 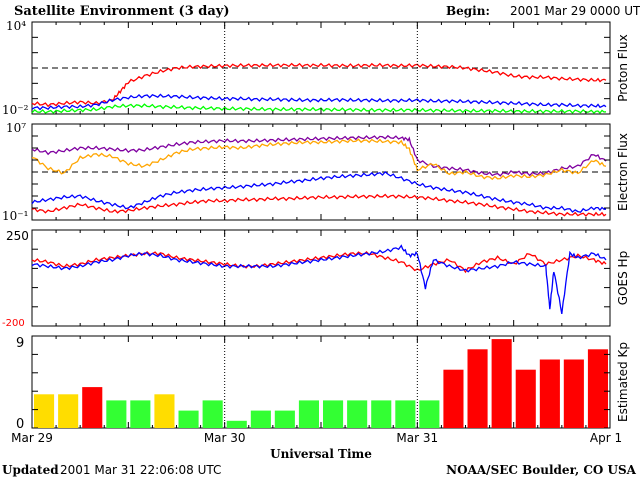 I want to click on kp-ytick-top: 9, so click(x=20, y=343).